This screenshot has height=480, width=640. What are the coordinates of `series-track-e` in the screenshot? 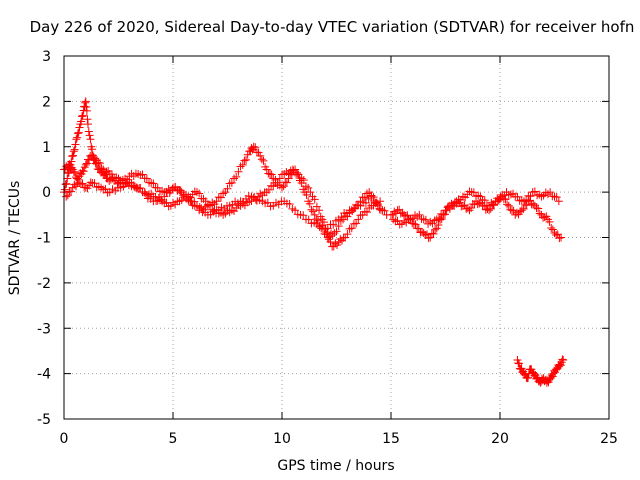 It's located at (476, 208).